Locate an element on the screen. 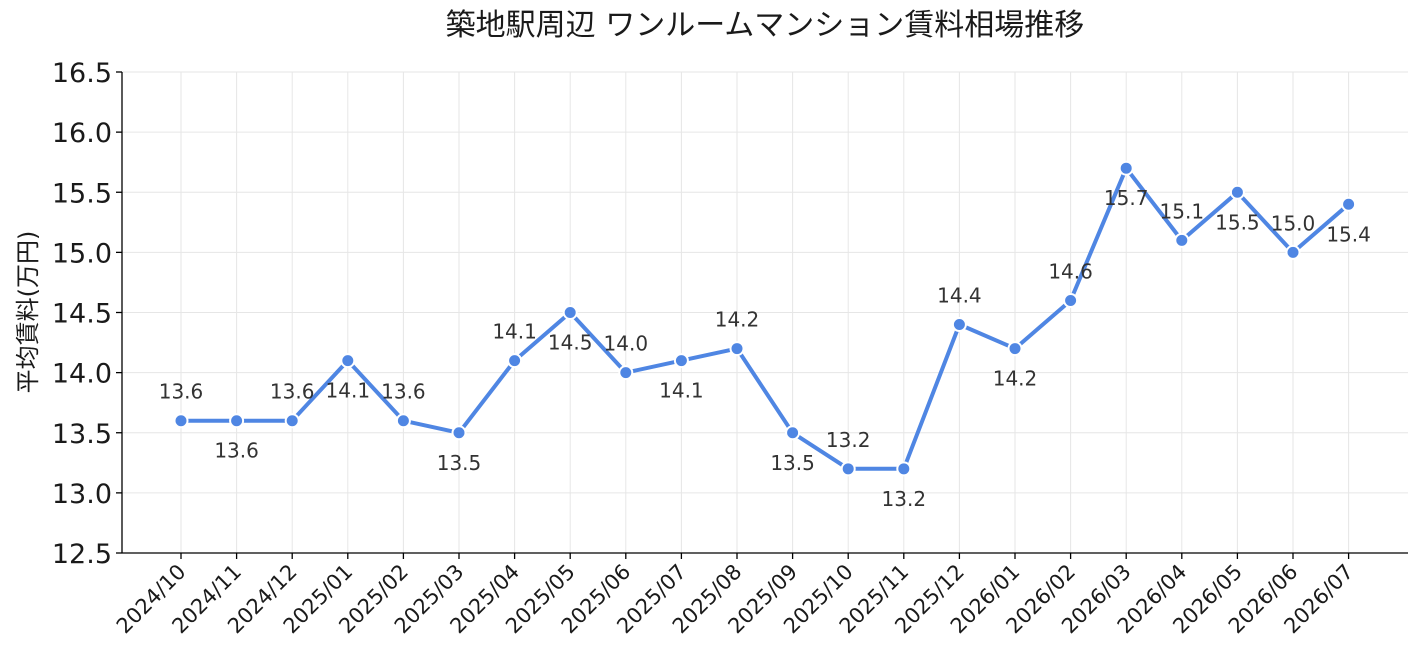 This screenshot has height=671, width=1418. y-axis-label: 平均賃料(万円) is located at coordinates (28, 312).